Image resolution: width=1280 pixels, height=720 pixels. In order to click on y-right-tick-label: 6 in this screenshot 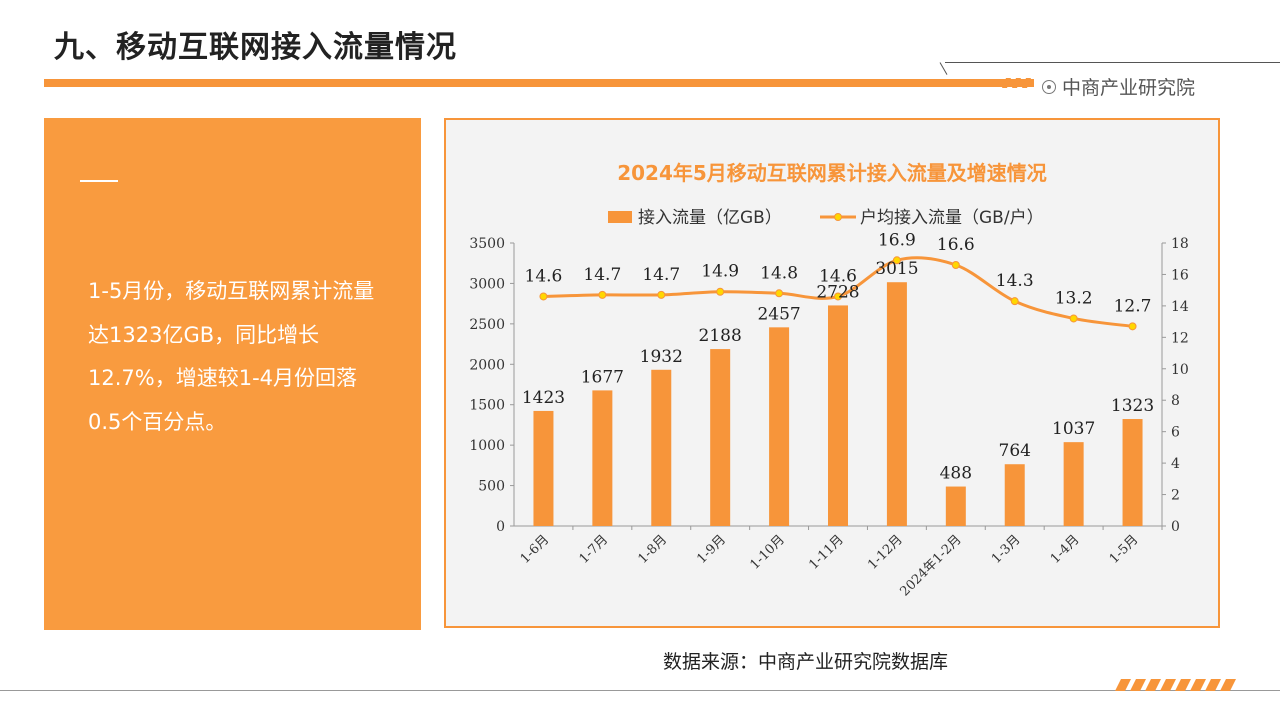, I will do `click(1175, 433)`.